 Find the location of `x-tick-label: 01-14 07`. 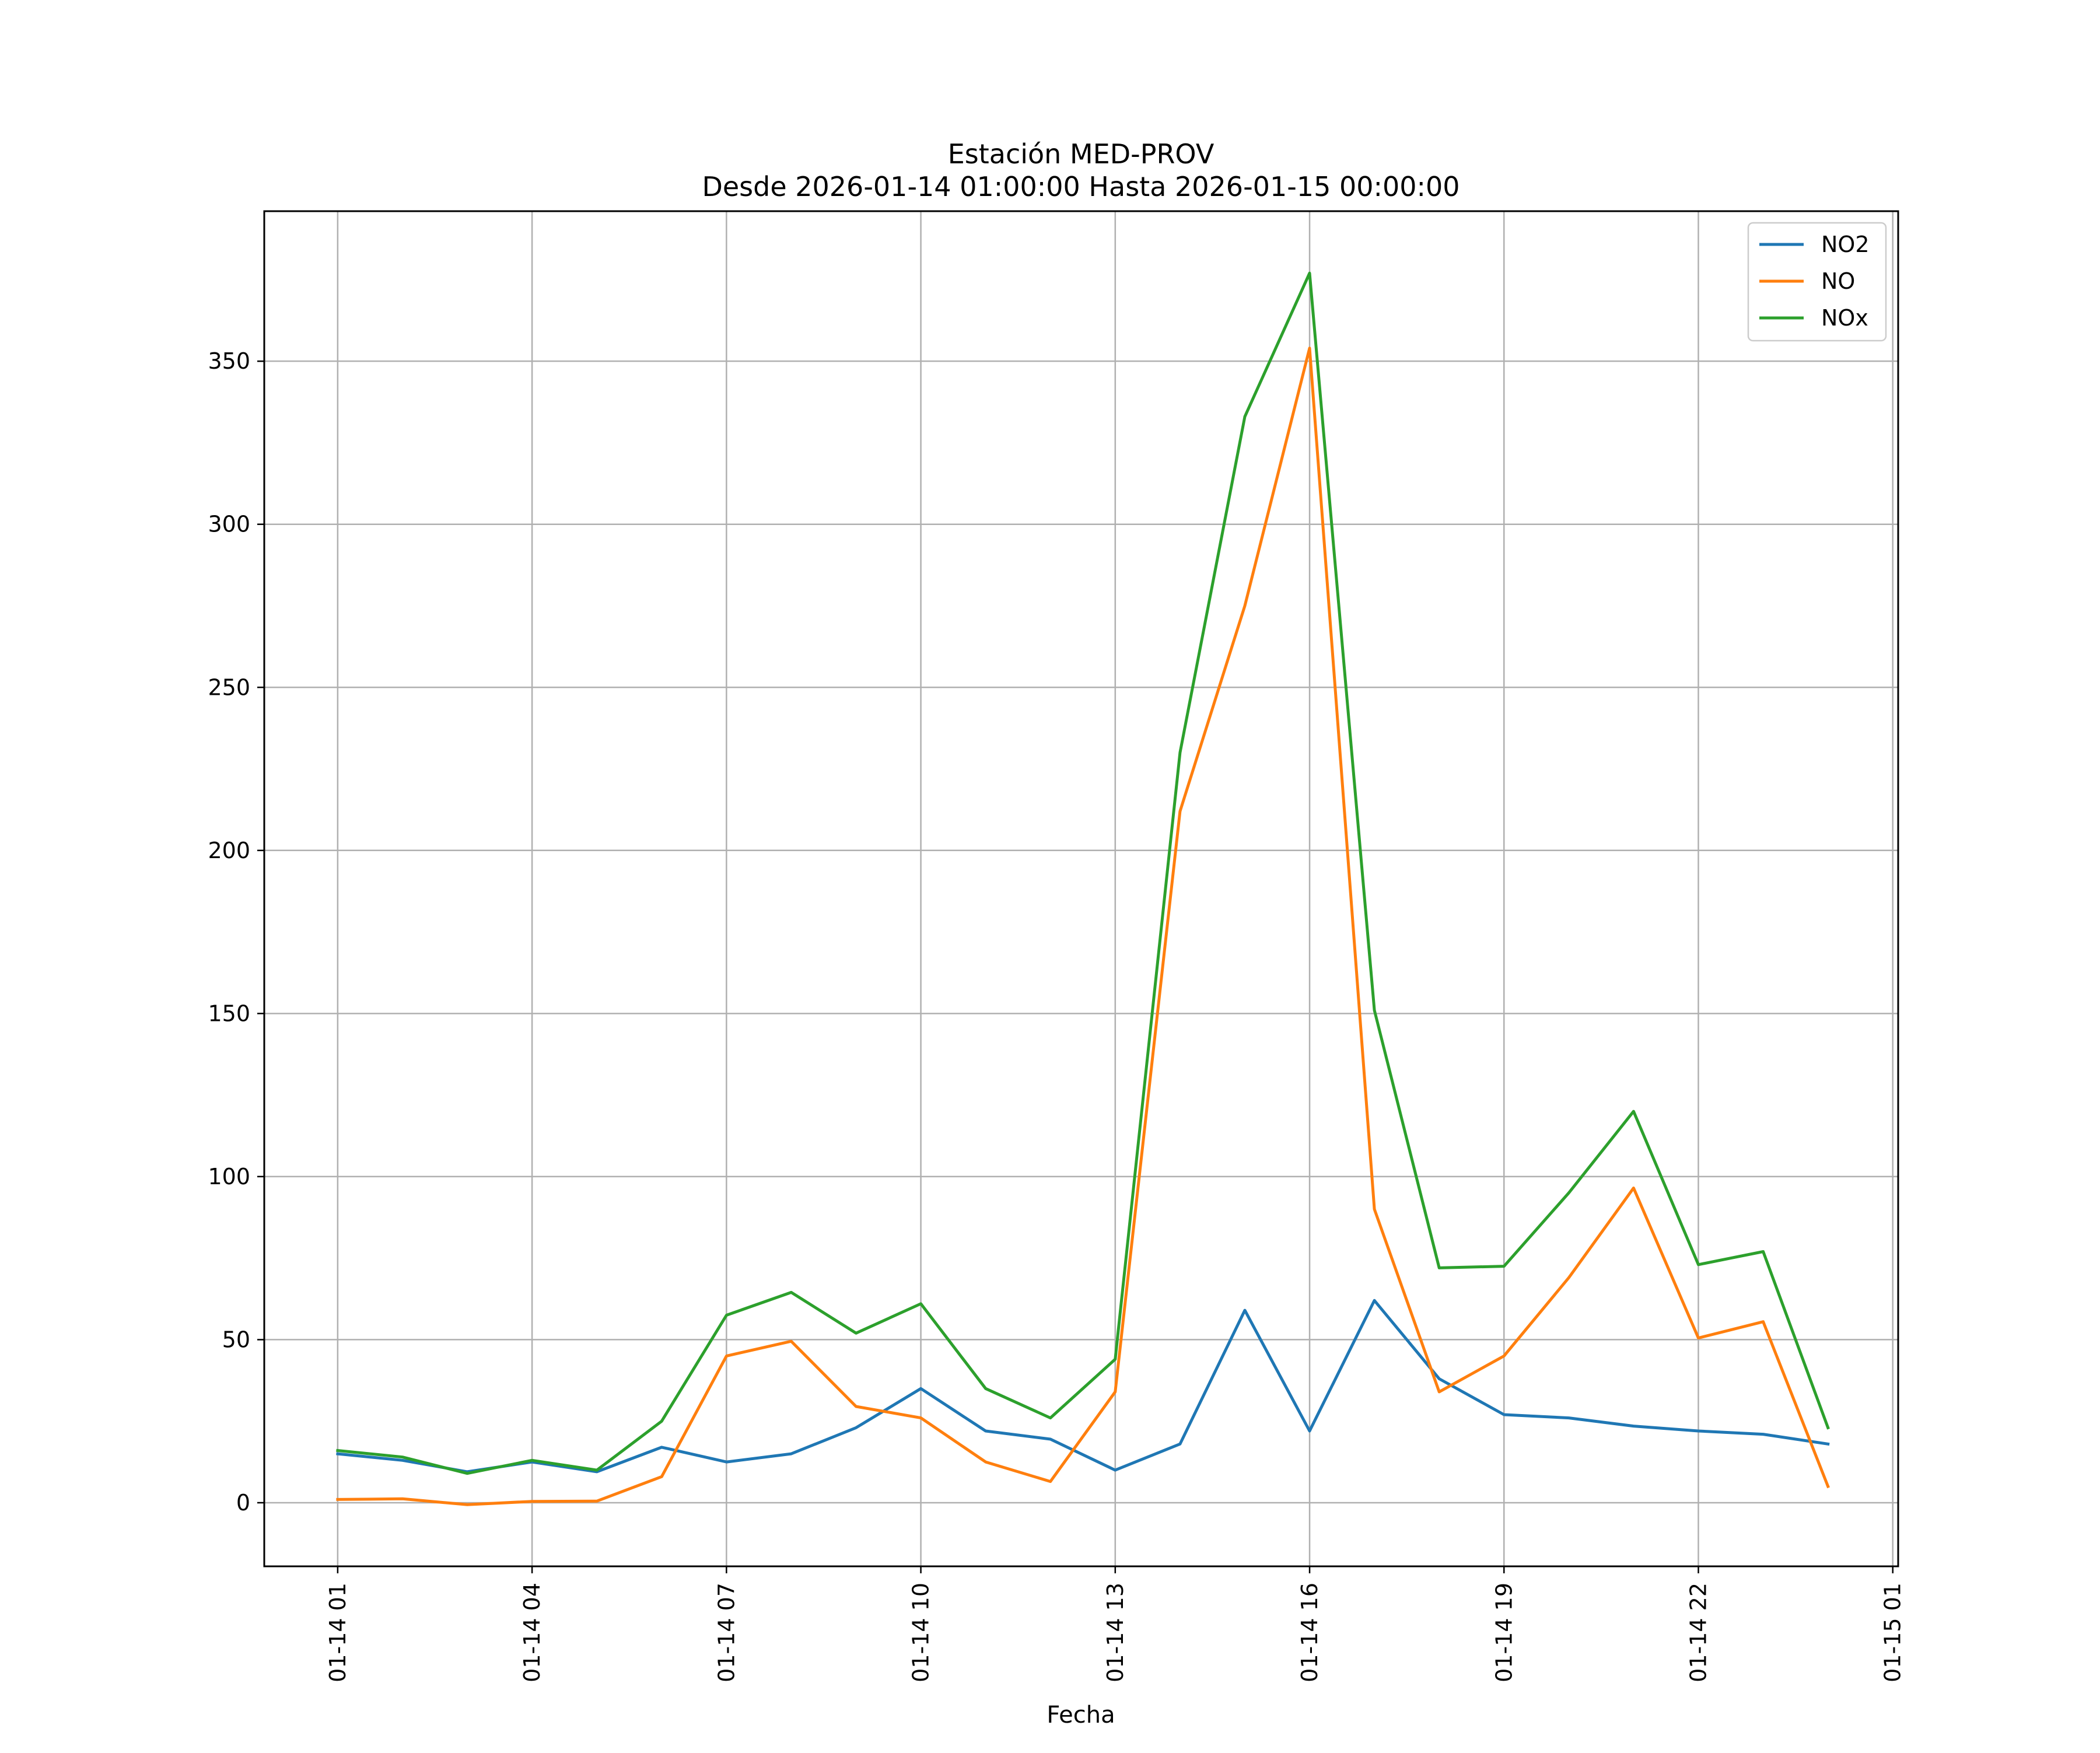

x-tick-label: 01-14 07 is located at coordinates (726, 1632).